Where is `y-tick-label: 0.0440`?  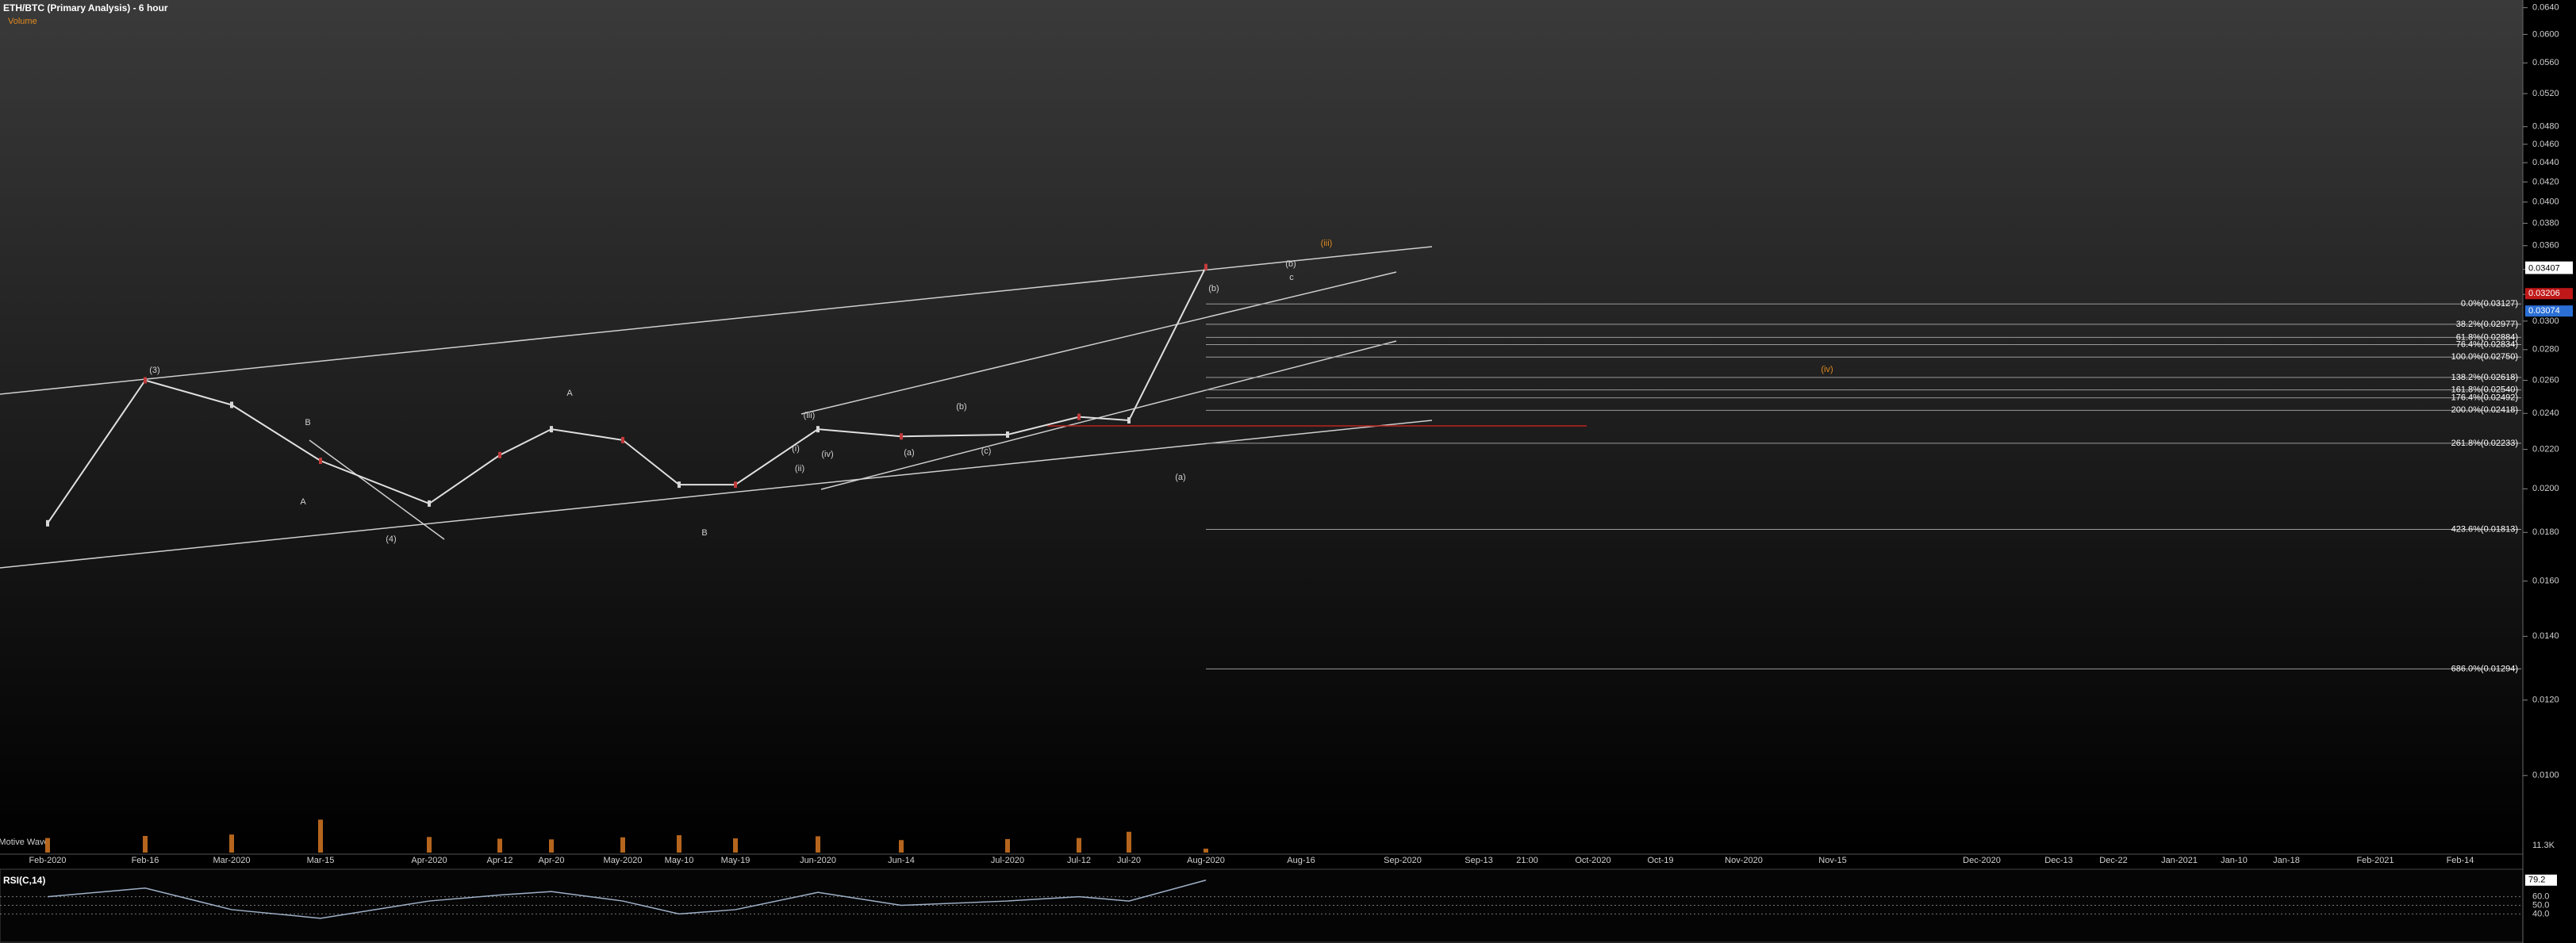
y-tick-label: 0.0440 is located at coordinates (2545, 162).